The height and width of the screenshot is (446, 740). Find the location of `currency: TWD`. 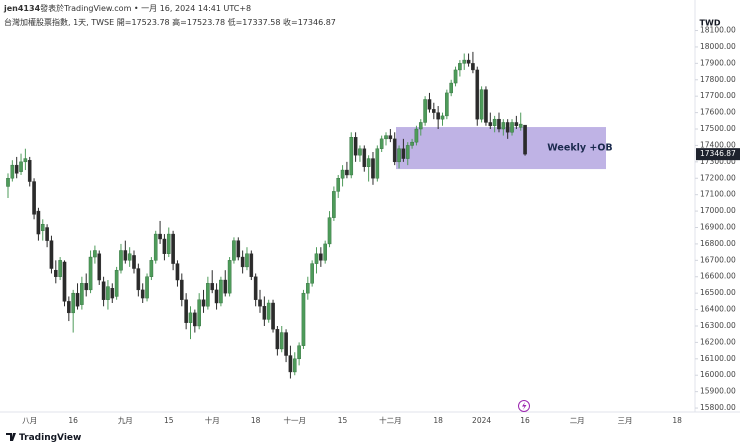

currency: TWD is located at coordinates (710, 23).